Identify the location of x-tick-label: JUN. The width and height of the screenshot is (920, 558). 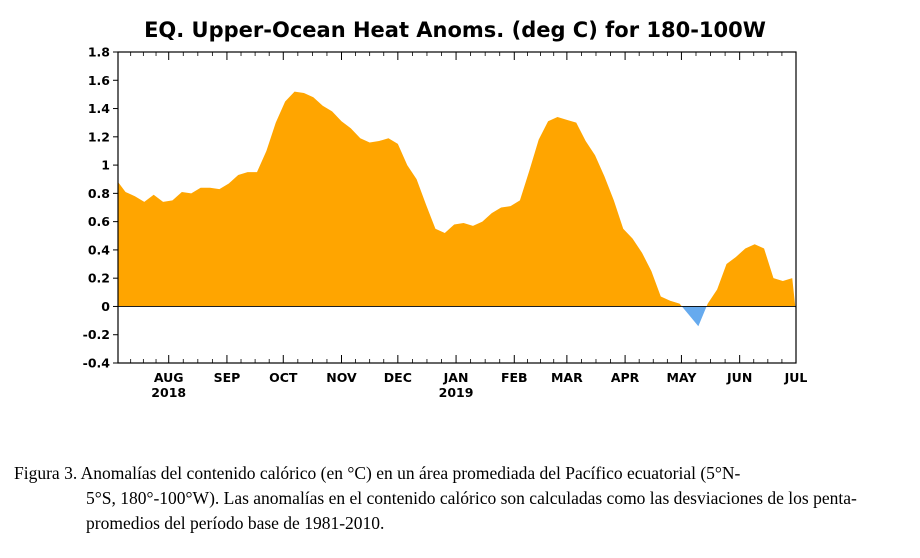
(739, 377).